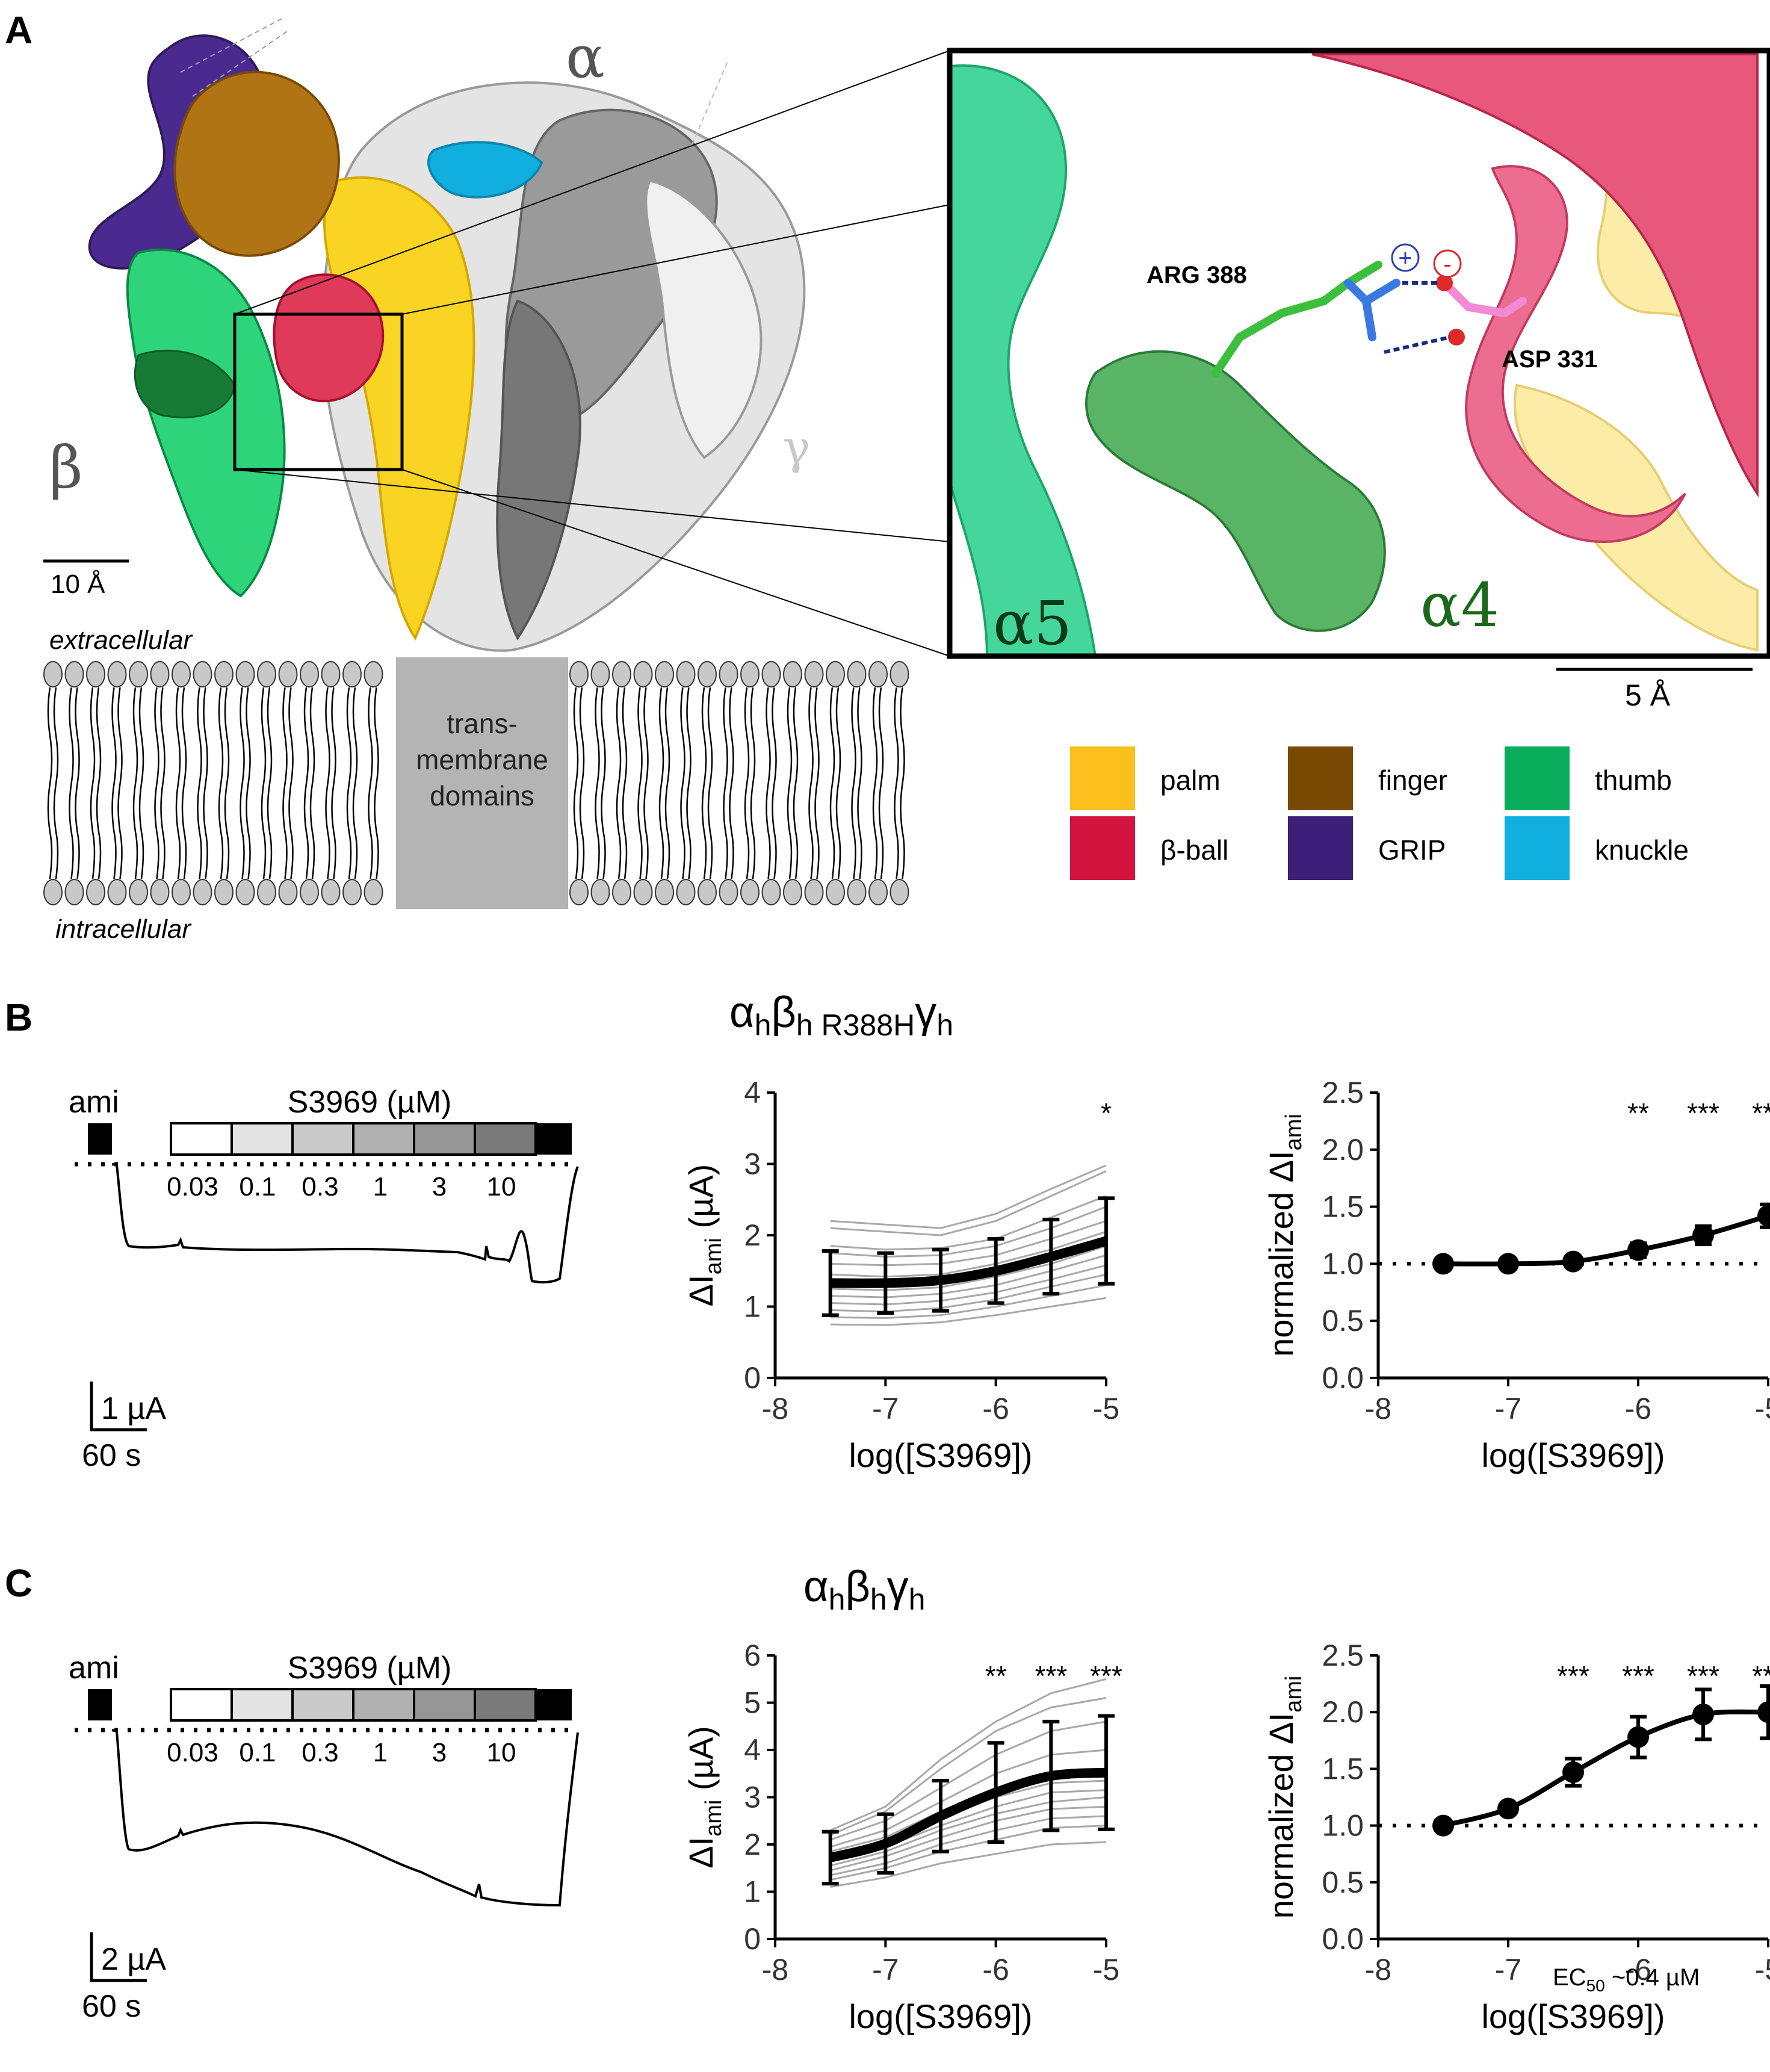  I want to click on x-tick-label: -6, so click(1638, 1408).